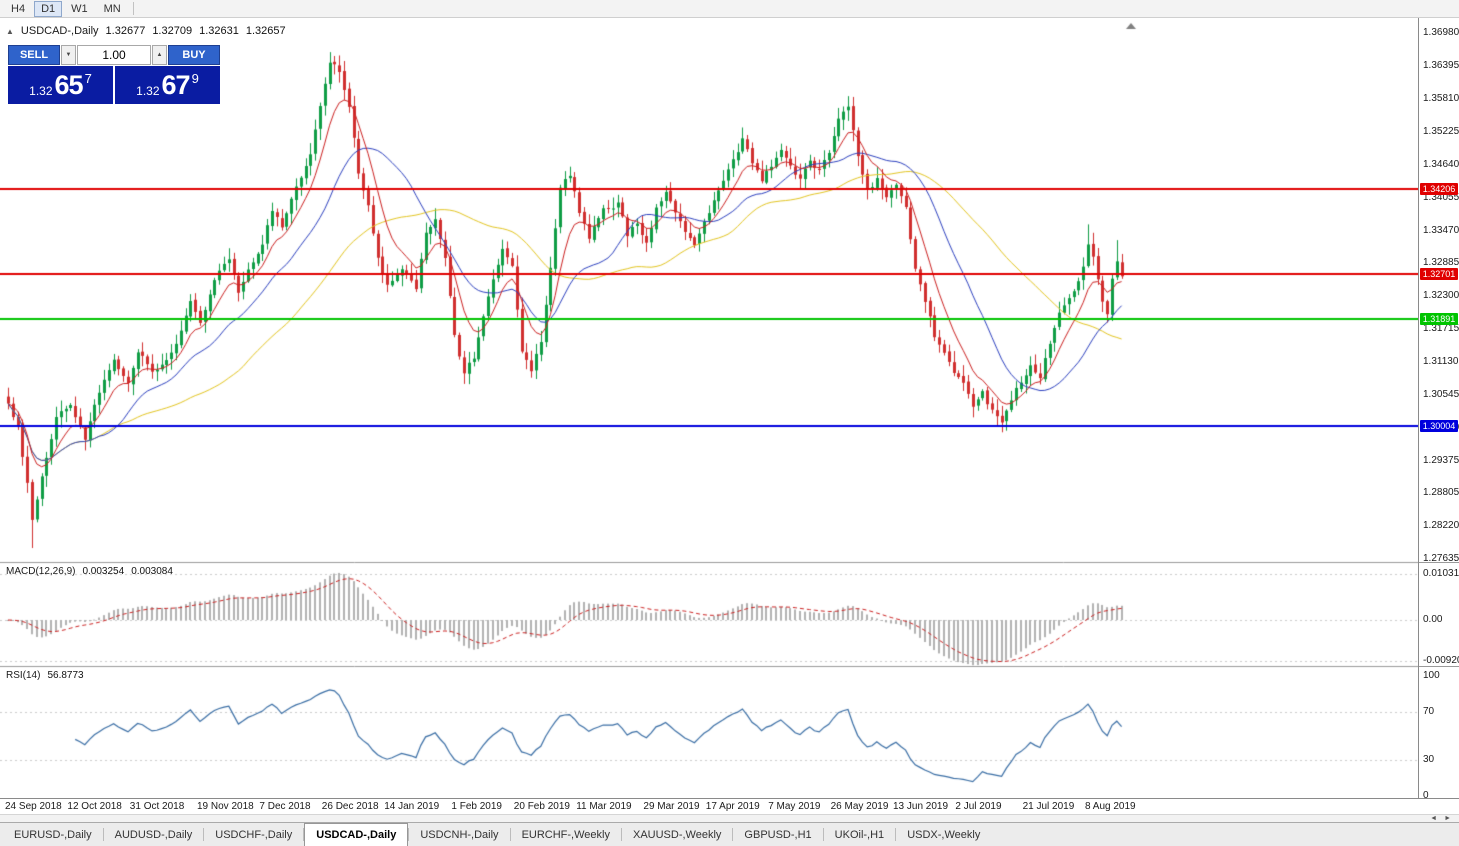  What do you see at coordinates (159, 55) in the screenshot?
I see `volume-increase-button: ▲` at bounding box center [159, 55].